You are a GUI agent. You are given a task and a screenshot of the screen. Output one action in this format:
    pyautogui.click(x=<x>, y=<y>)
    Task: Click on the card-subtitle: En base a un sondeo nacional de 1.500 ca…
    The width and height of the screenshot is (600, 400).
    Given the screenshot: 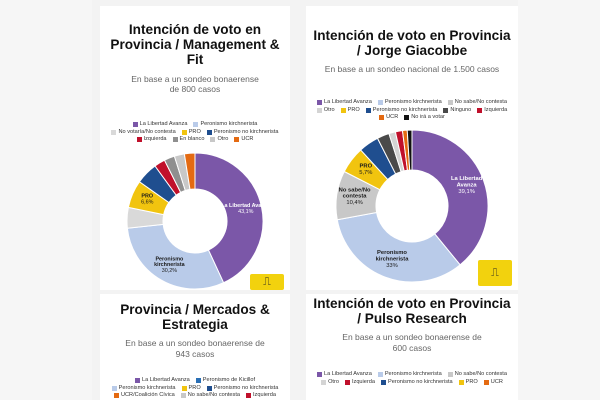 What is the action you would take?
    pyautogui.click(x=412, y=69)
    